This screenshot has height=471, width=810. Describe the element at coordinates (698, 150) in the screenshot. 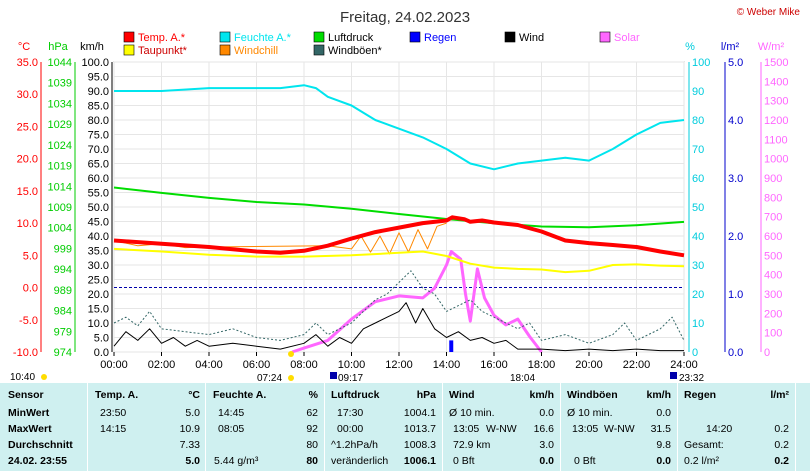

I see `hum-tick-label: 70` at that location.